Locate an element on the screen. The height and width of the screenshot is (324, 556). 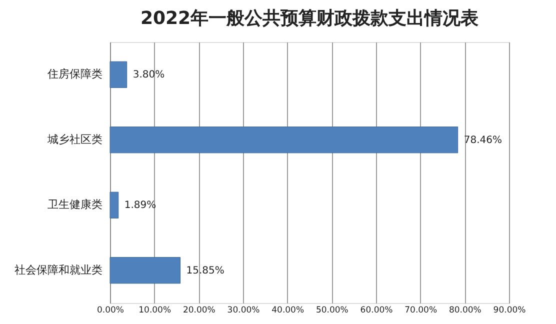
x-tick-label: 60.00% is located at coordinates (376, 311).